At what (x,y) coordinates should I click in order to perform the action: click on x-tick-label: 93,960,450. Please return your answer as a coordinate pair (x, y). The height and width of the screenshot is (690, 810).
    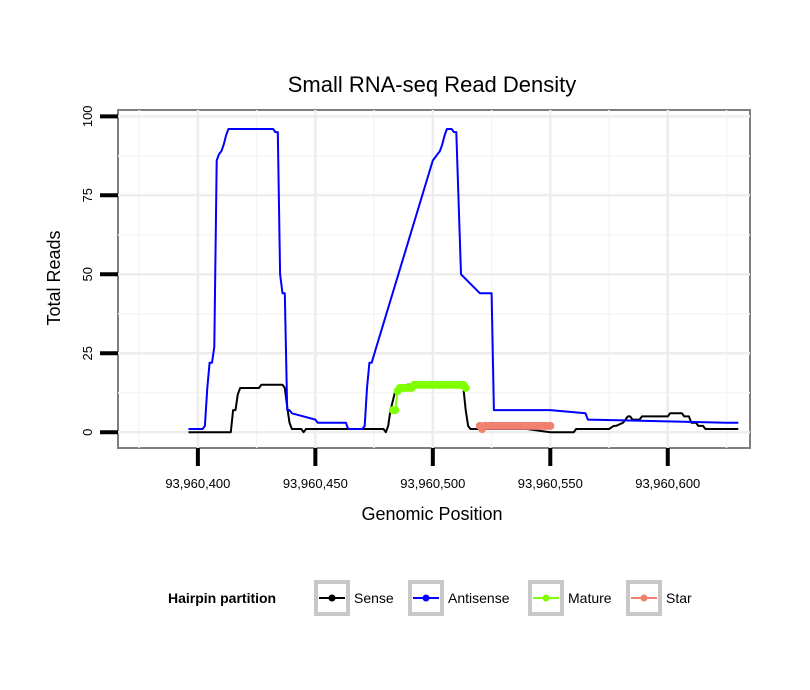
    Looking at the image, I should click on (315, 483).